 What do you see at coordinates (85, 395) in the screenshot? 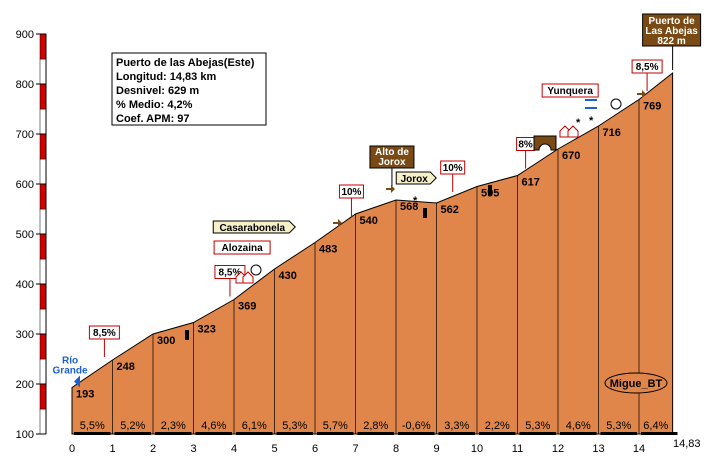
I see `altitude-label: 193` at bounding box center [85, 395].